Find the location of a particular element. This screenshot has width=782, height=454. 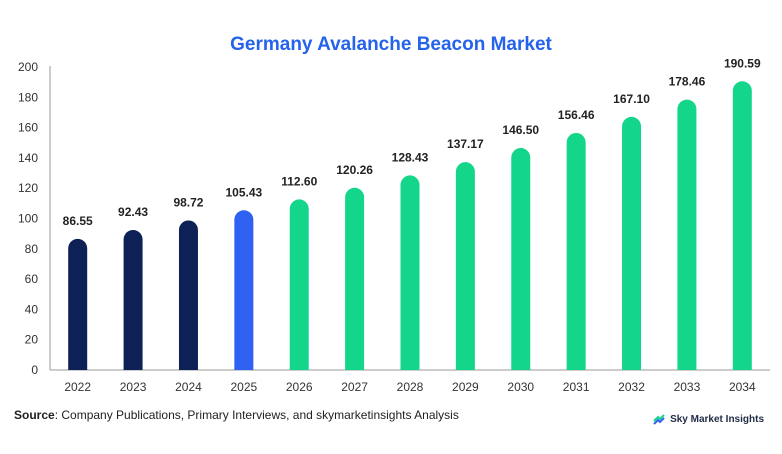

x-tick-label-2029: 2029 is located at coordinates (465, 387).